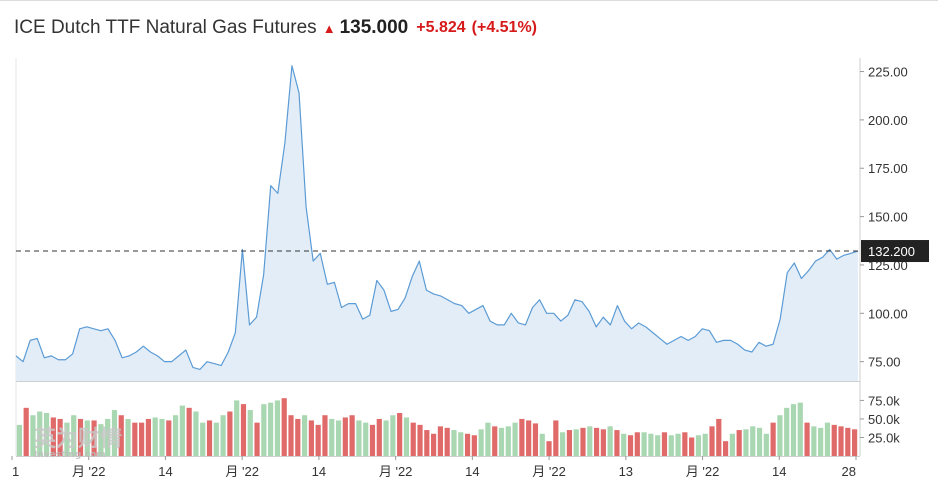  Describe the element at coordinates (165, 27) in the screenshot. I see `instrument-title: ICE Dutch TTF Natural Gas Futures` at that location.